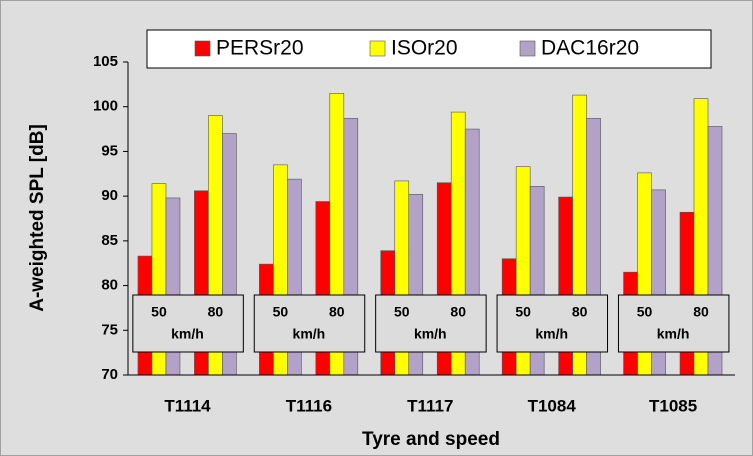 The width and height of the screenshot is (753, 456). What do you see at coordinates (187, 405) in the screenshot?
I see `x-group-label: T1114` at bounding box center [187, 405].